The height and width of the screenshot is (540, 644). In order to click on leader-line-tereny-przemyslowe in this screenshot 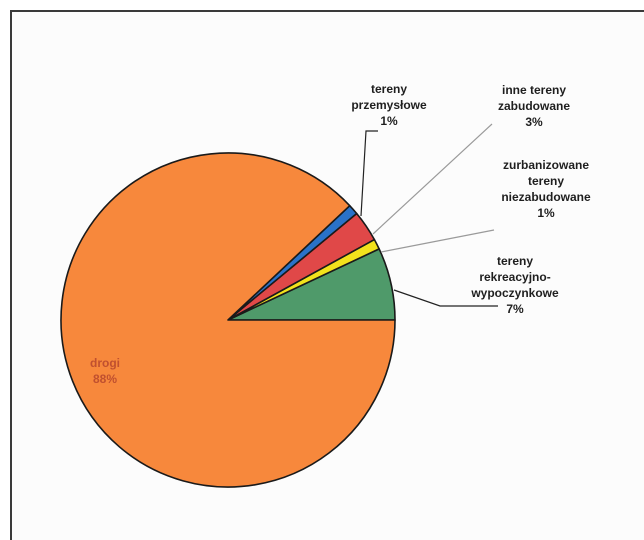, I will do `click(369, 173)`.